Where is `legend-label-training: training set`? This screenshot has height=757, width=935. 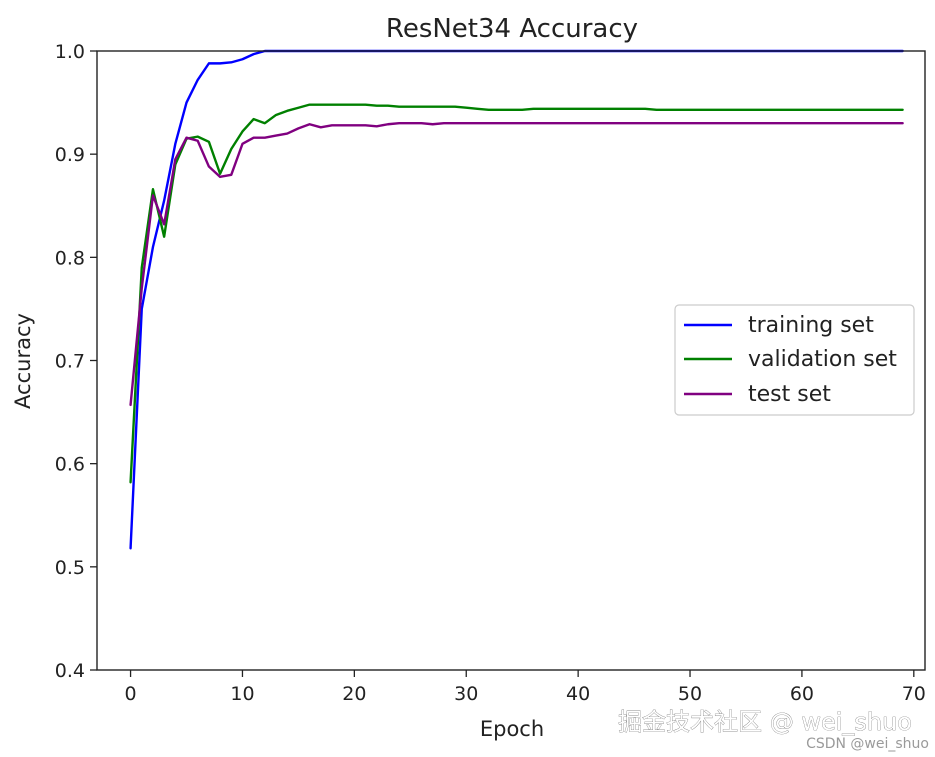
legend-label-training: training set is located at coordinates (811, 325).